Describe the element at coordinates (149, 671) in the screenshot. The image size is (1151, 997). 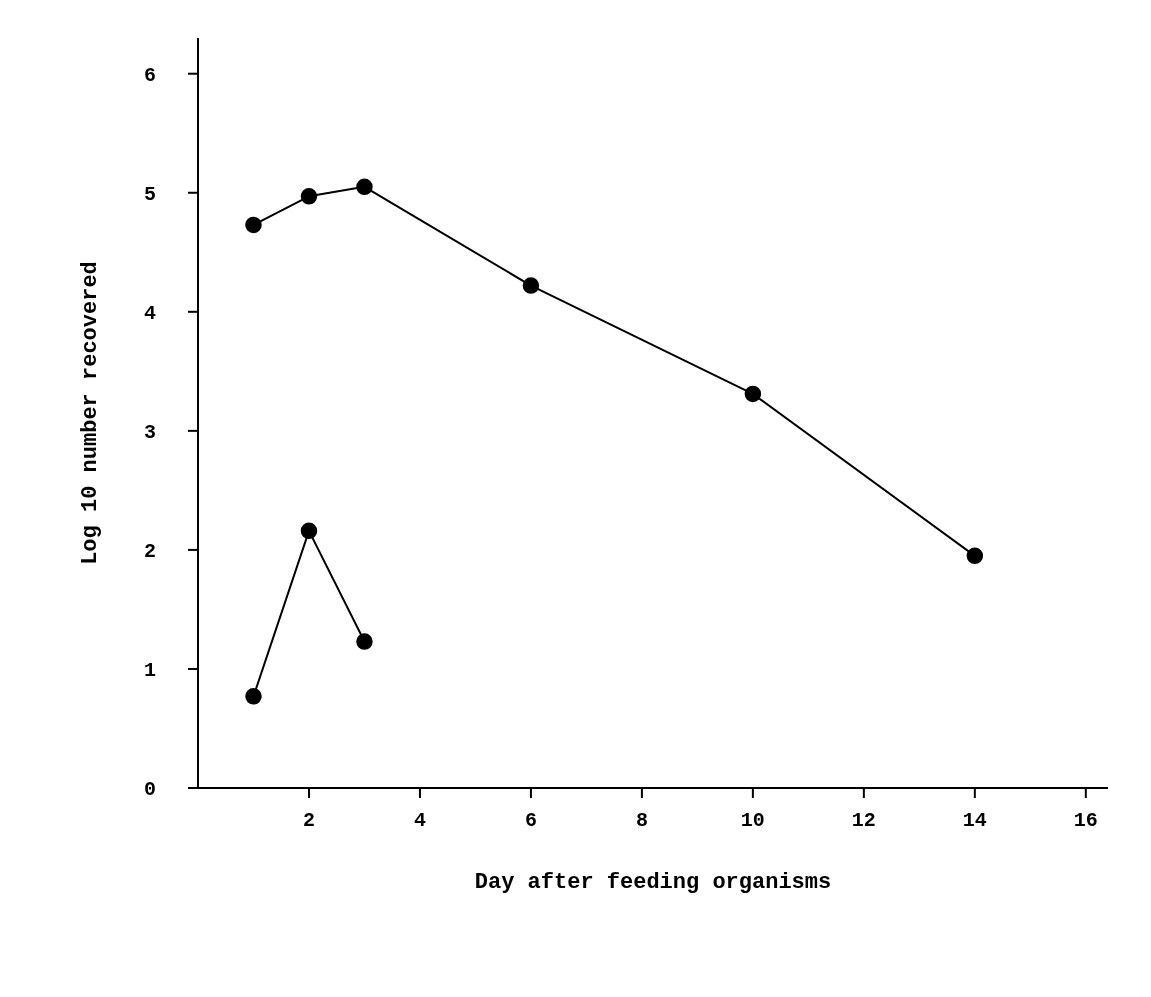
I see `y-tick-label: 1` at that location.